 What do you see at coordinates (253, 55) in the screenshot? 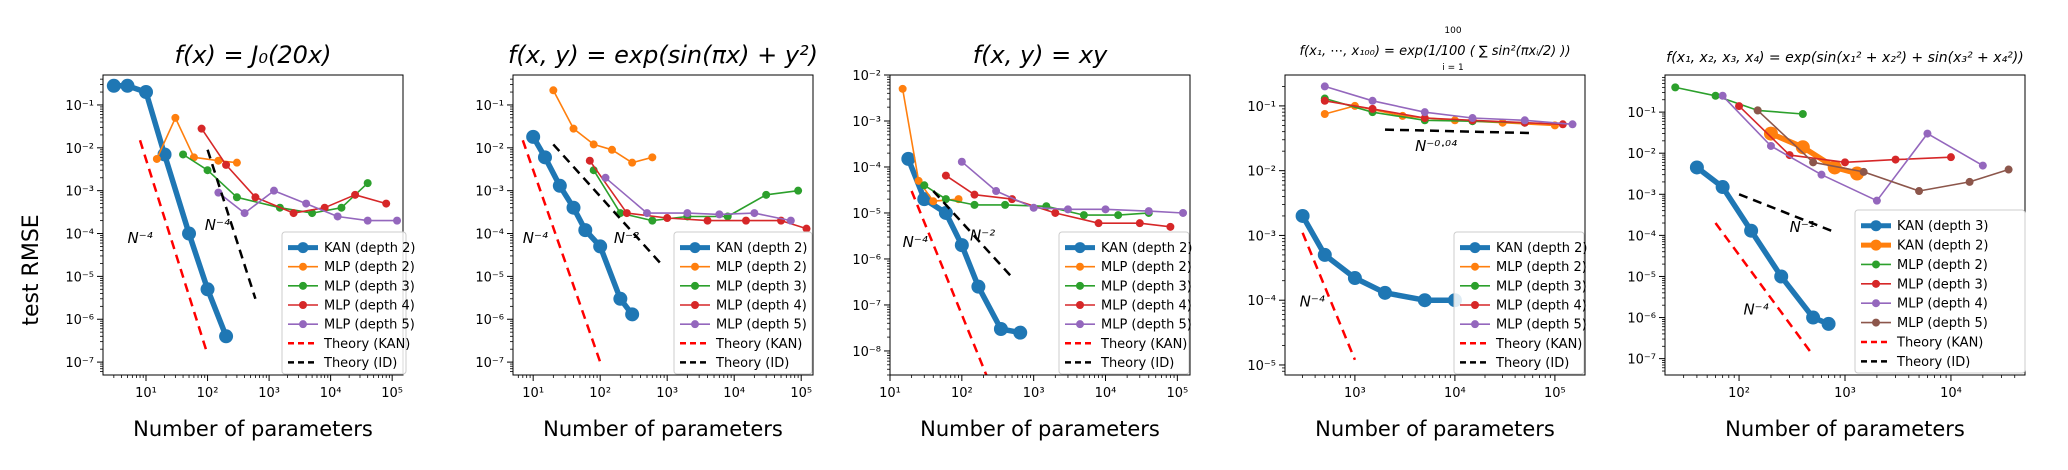
I see `chart-title: f(x) = J₀(20x)` at bounding box center [253, 55].